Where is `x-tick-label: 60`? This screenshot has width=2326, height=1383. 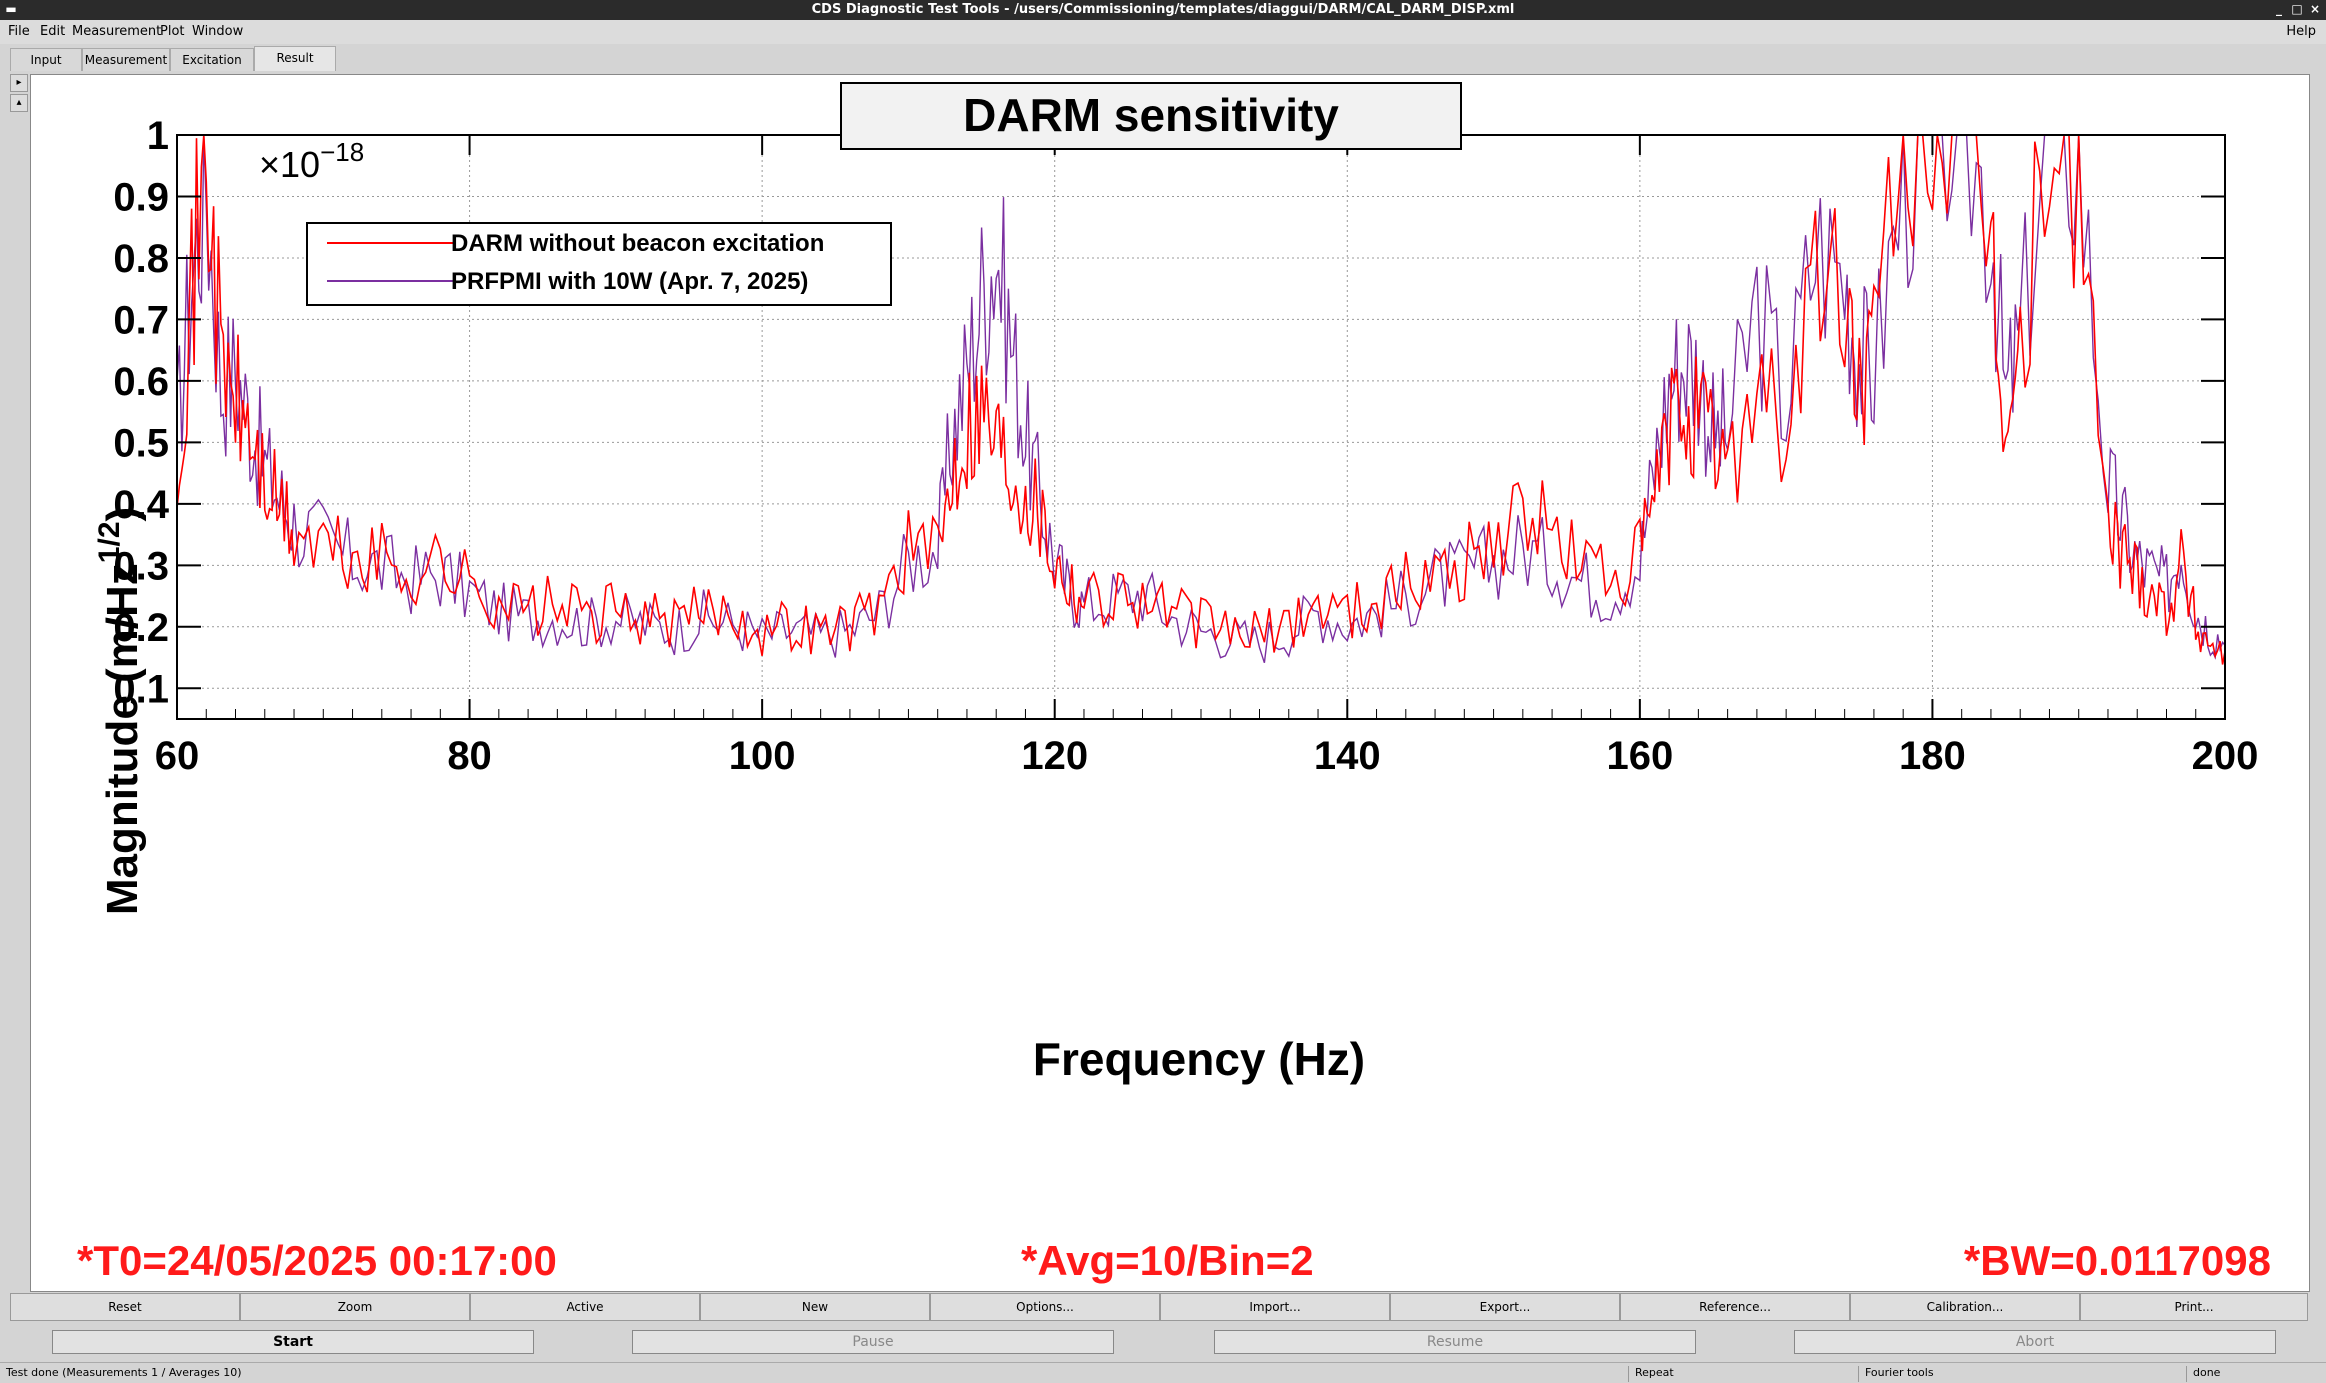
x-tick-label: 60 is located at coordinates (177, 756).